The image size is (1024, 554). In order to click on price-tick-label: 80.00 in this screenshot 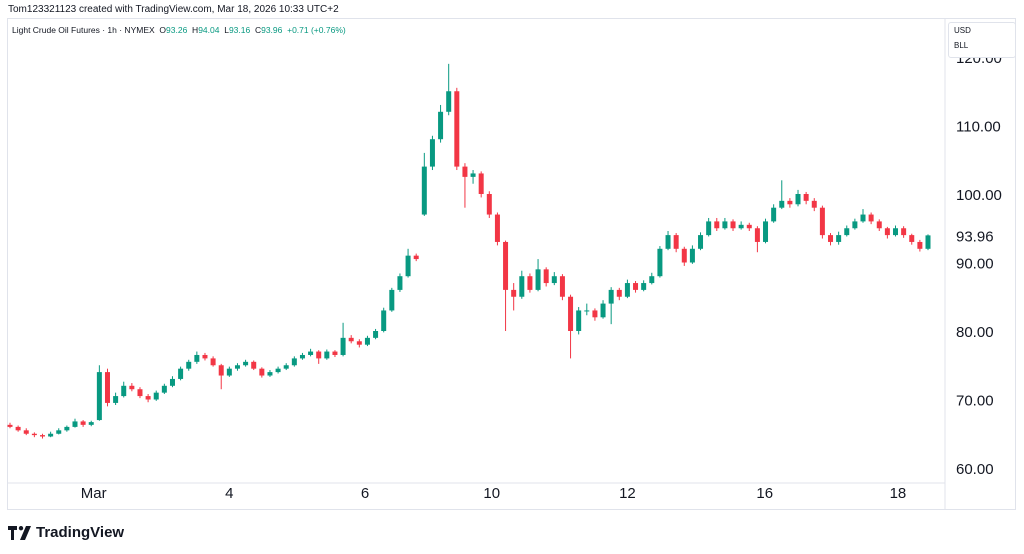, I will do `click(975, 332)`.